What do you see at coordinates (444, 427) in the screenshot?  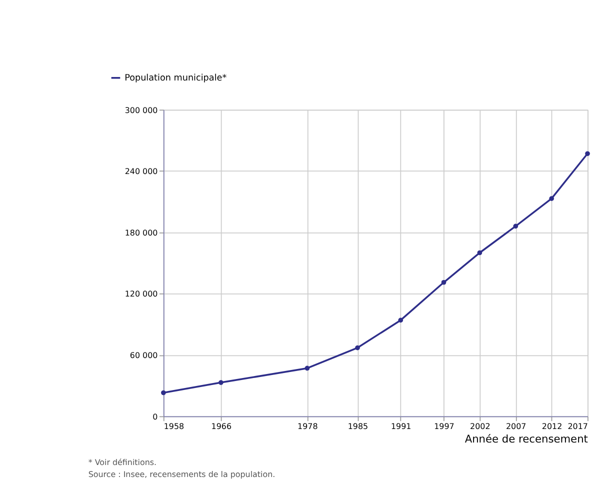 I see `x-tick-label: 1997` at bounding box center [444, 427].